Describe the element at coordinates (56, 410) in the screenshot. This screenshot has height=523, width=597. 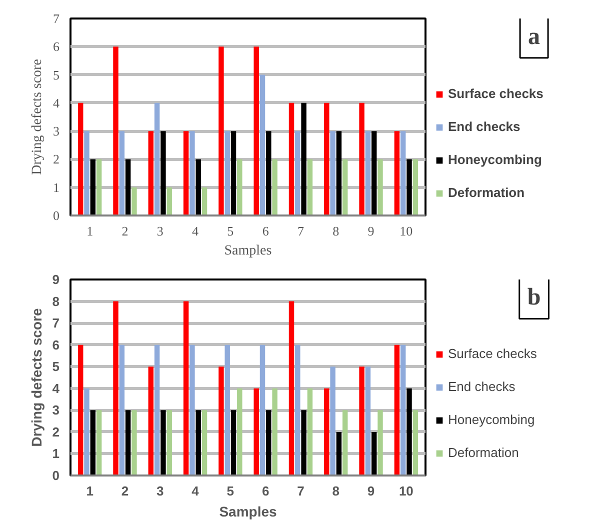
I see `y-tick-label: 3` at that location.